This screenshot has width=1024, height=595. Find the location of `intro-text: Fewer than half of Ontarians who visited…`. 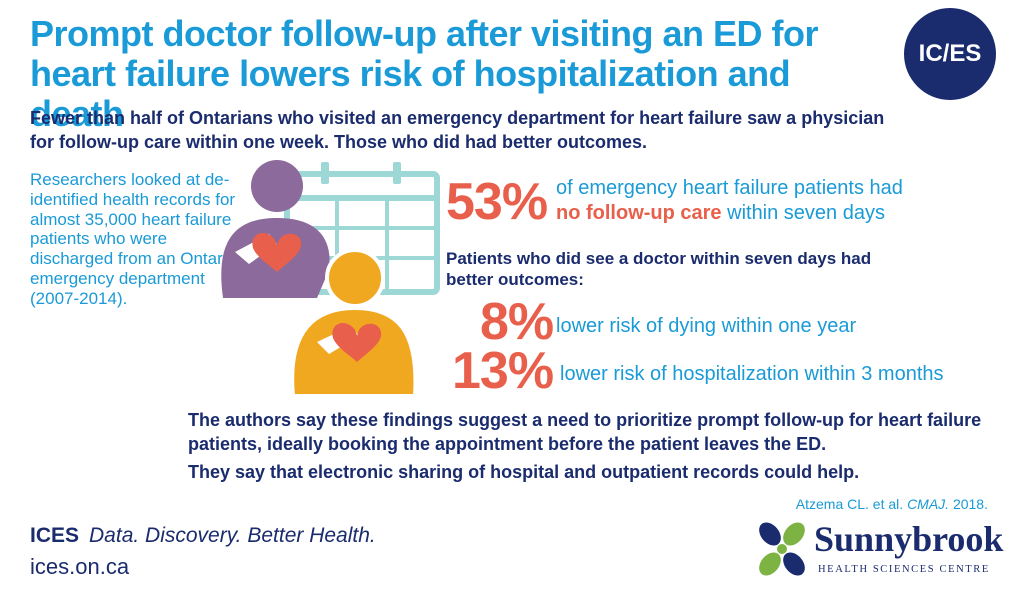

intro-text: Fewer than half of Ontarians who visited… is located at coordinates (457, 130).